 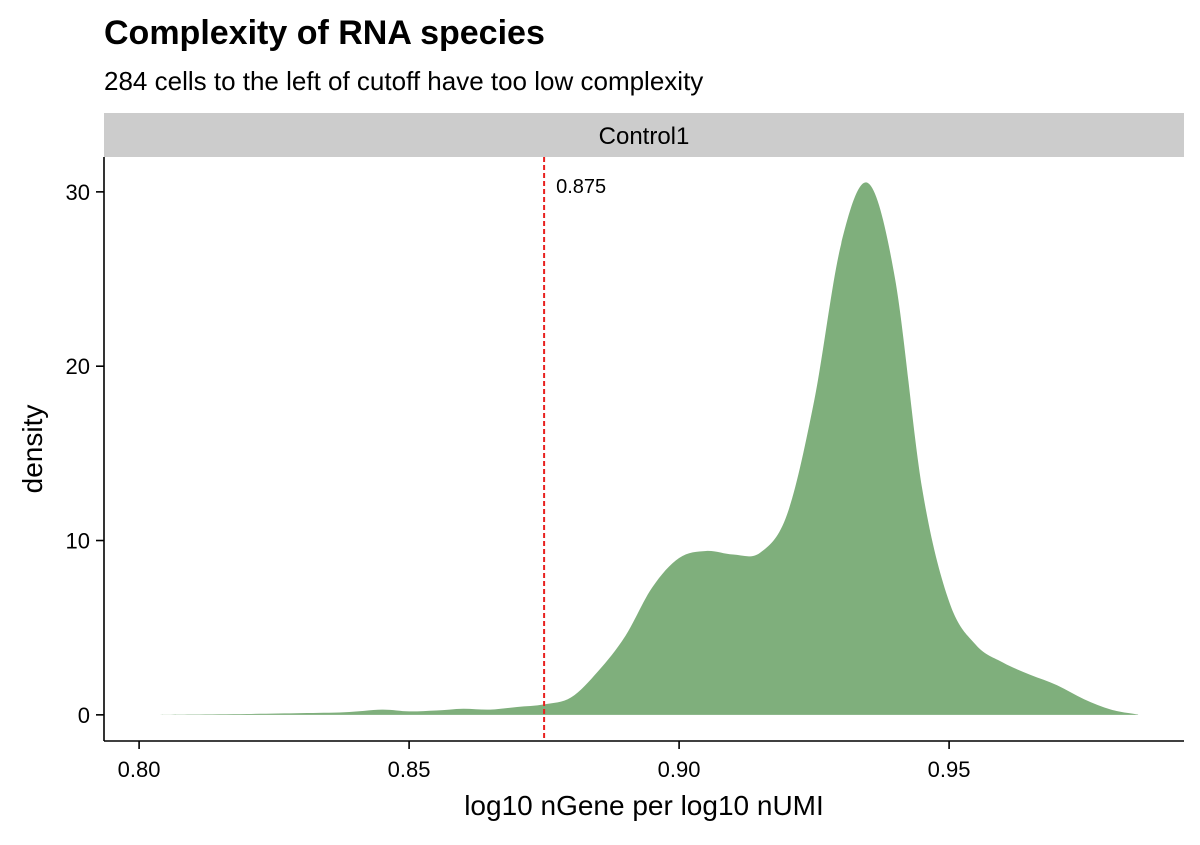 What do you see at coordinates (85, 454) in the screenshot?
I see `y-axis-ticks: 0 10 20 30` at bounding box center [85, 454].